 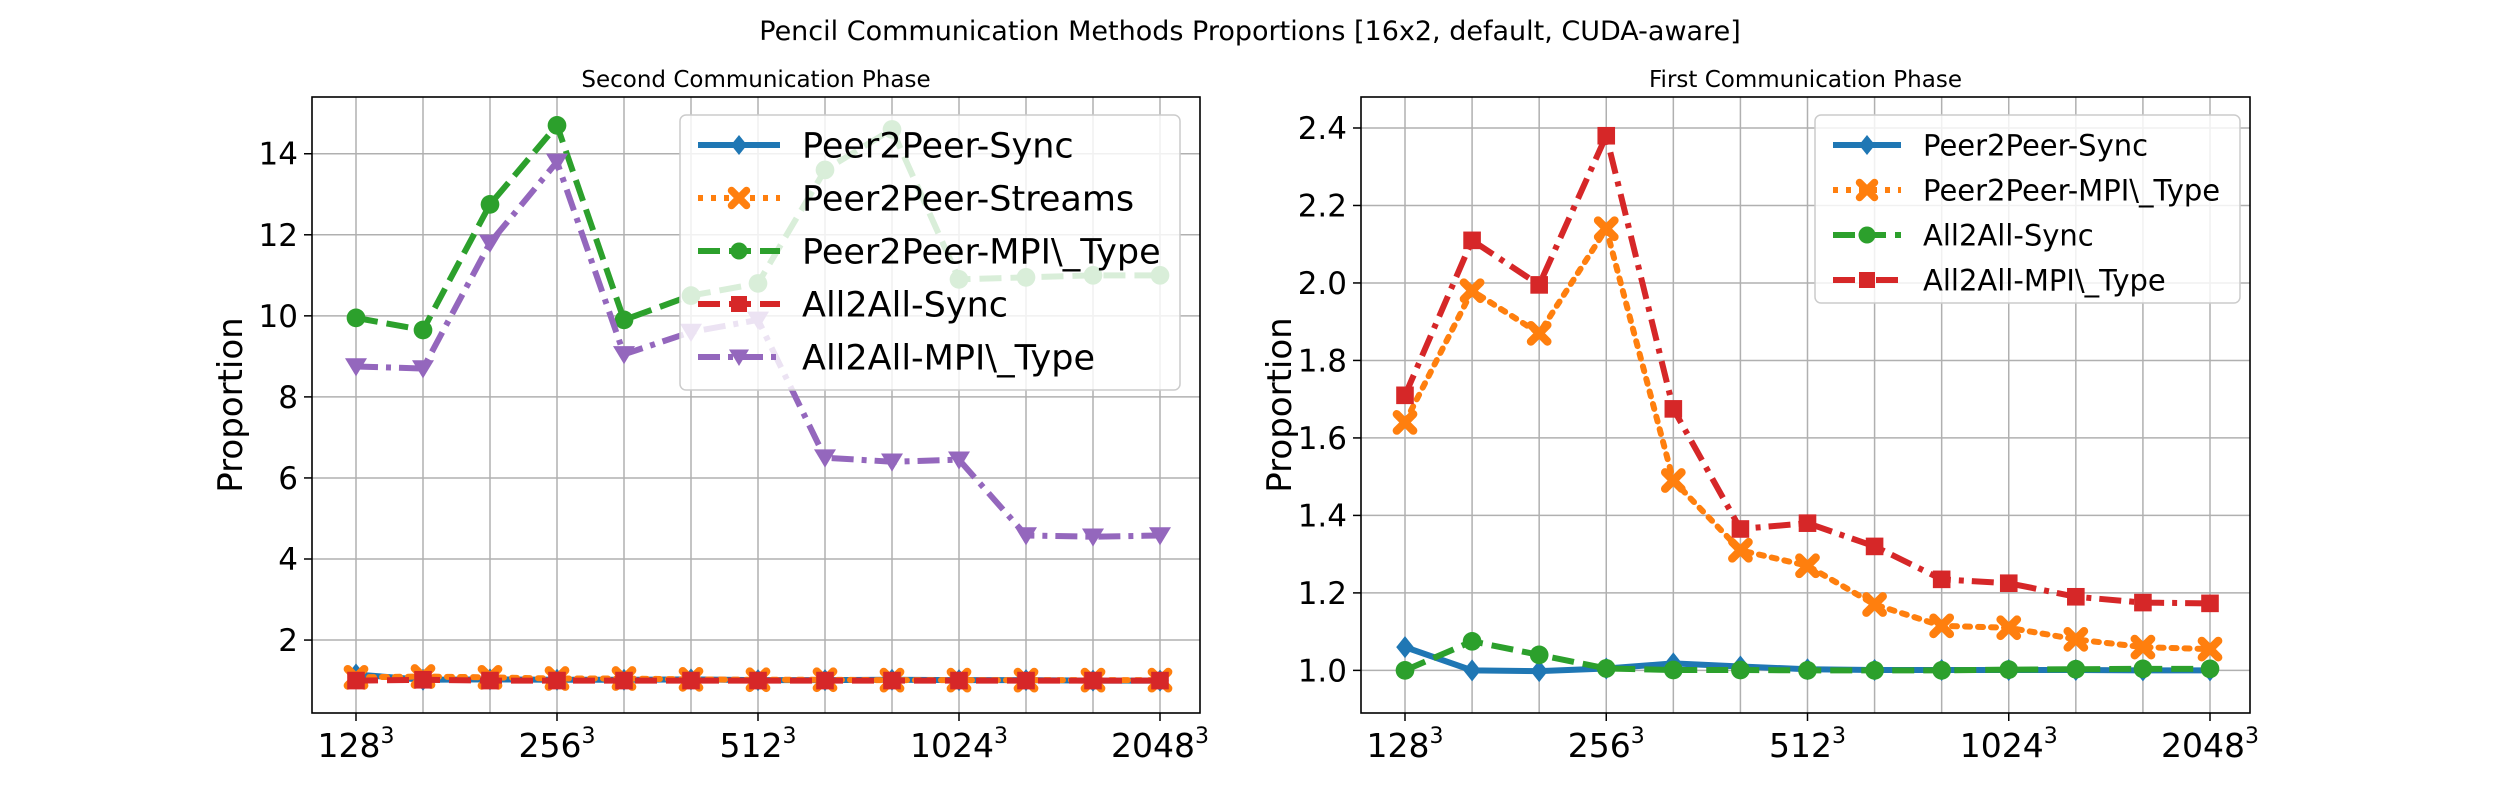 What do you see at coordinates (968, 200) in the screenshot?
I see `legend-entry-label: Peer2Peer-Streams` at bounding box center [968, 200].